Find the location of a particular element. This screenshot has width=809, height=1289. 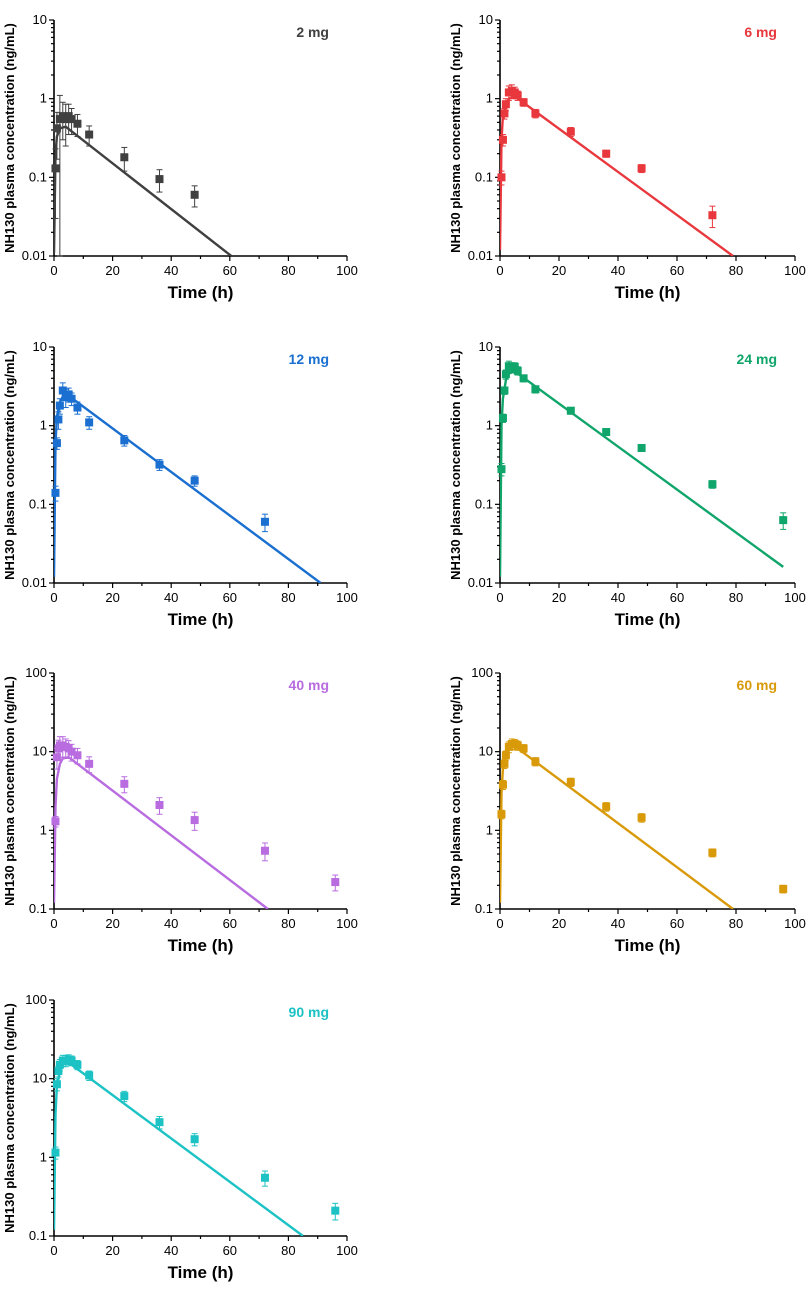

y-tick-label: 100 is located at coordinates (36, 672).